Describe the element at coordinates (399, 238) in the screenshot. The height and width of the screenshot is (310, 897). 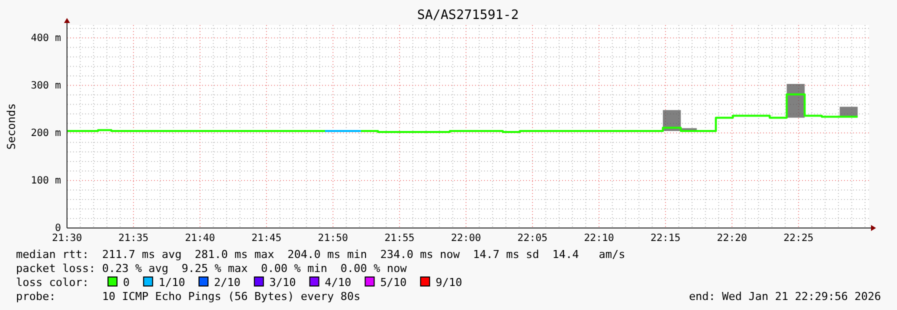
I see `x-tick-label: 21:55` at that location.